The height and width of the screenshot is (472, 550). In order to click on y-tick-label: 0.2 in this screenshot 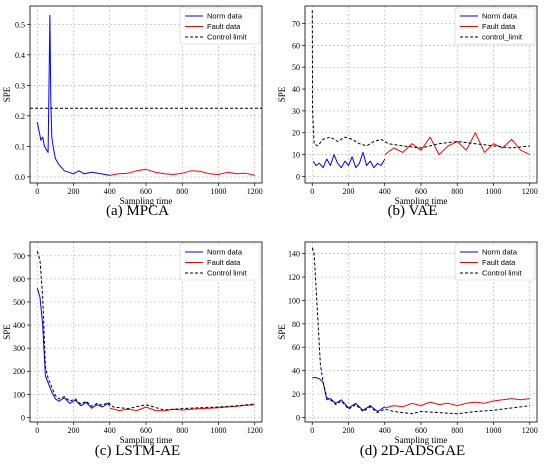, I will do `click(20, 116)`.